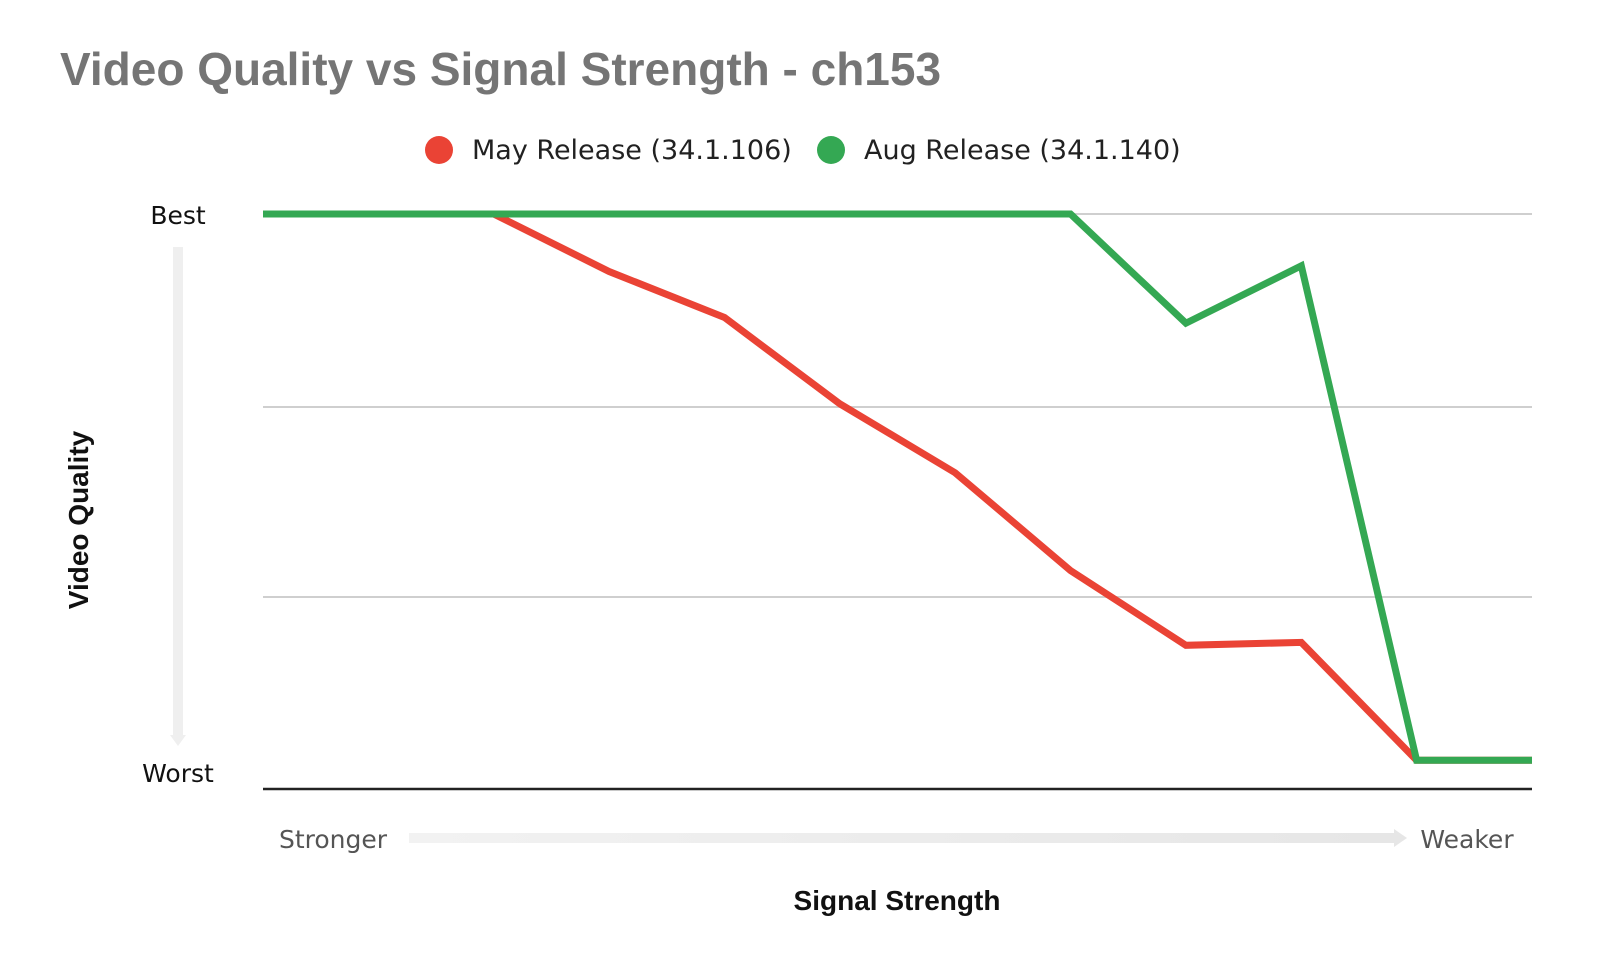 This screenshot has height=970, width=1600. I want to click on x-end-label: Weaker, so click(1467, 839).